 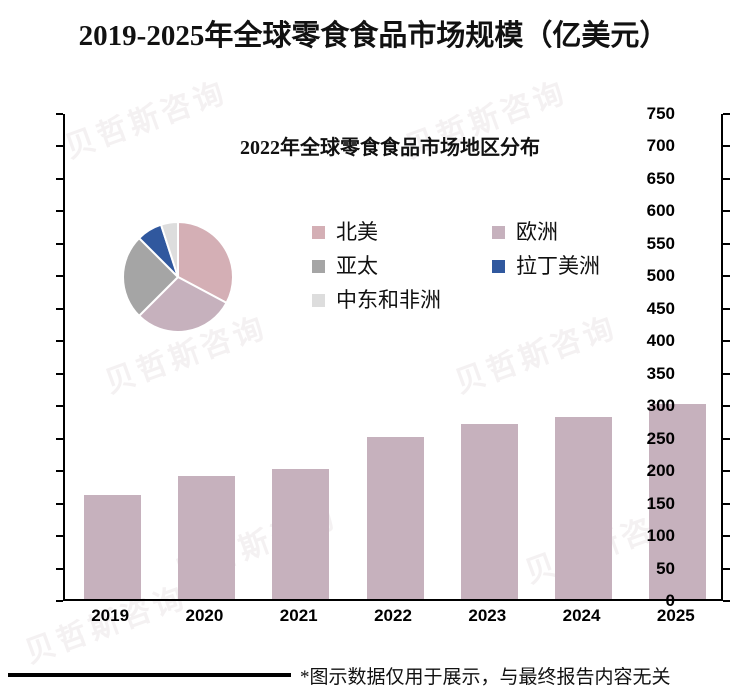 What do you see at coordinates (660, 113) in the screenshot?
I see `y-axis-label: 750` at bounding box center [660, 113].